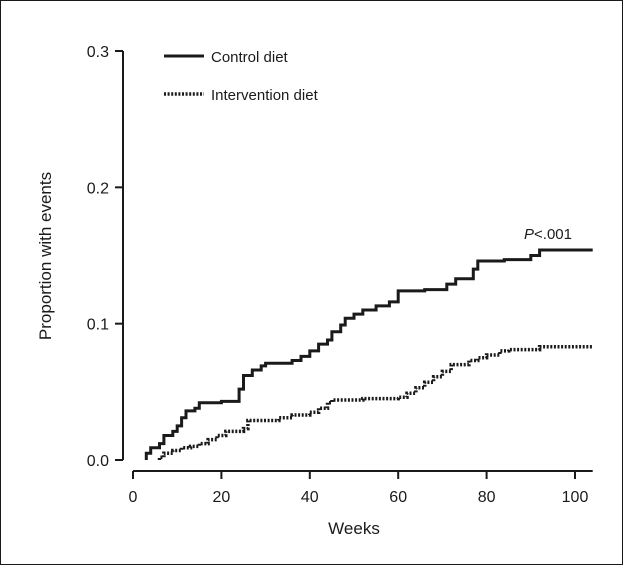 The image size is (623, 565). What do you see at coordinates (553, 234) in the screenshot?
I see `p-value-text: <.001` at bounding box center [553, 234].